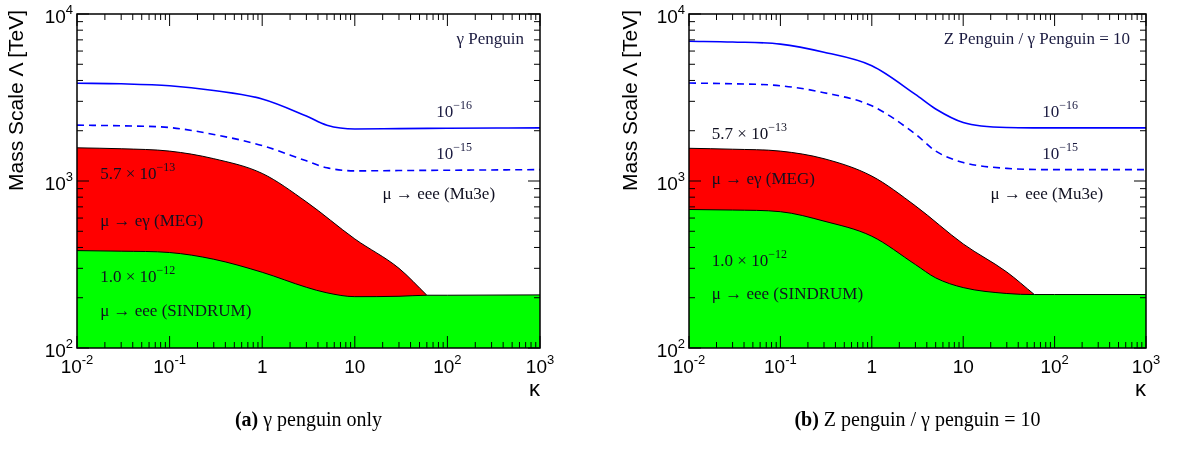  What do you see at coordinates (490, 39) in the screenshot?
I see `text: γ Penguin` at bounding box center [490, 39].